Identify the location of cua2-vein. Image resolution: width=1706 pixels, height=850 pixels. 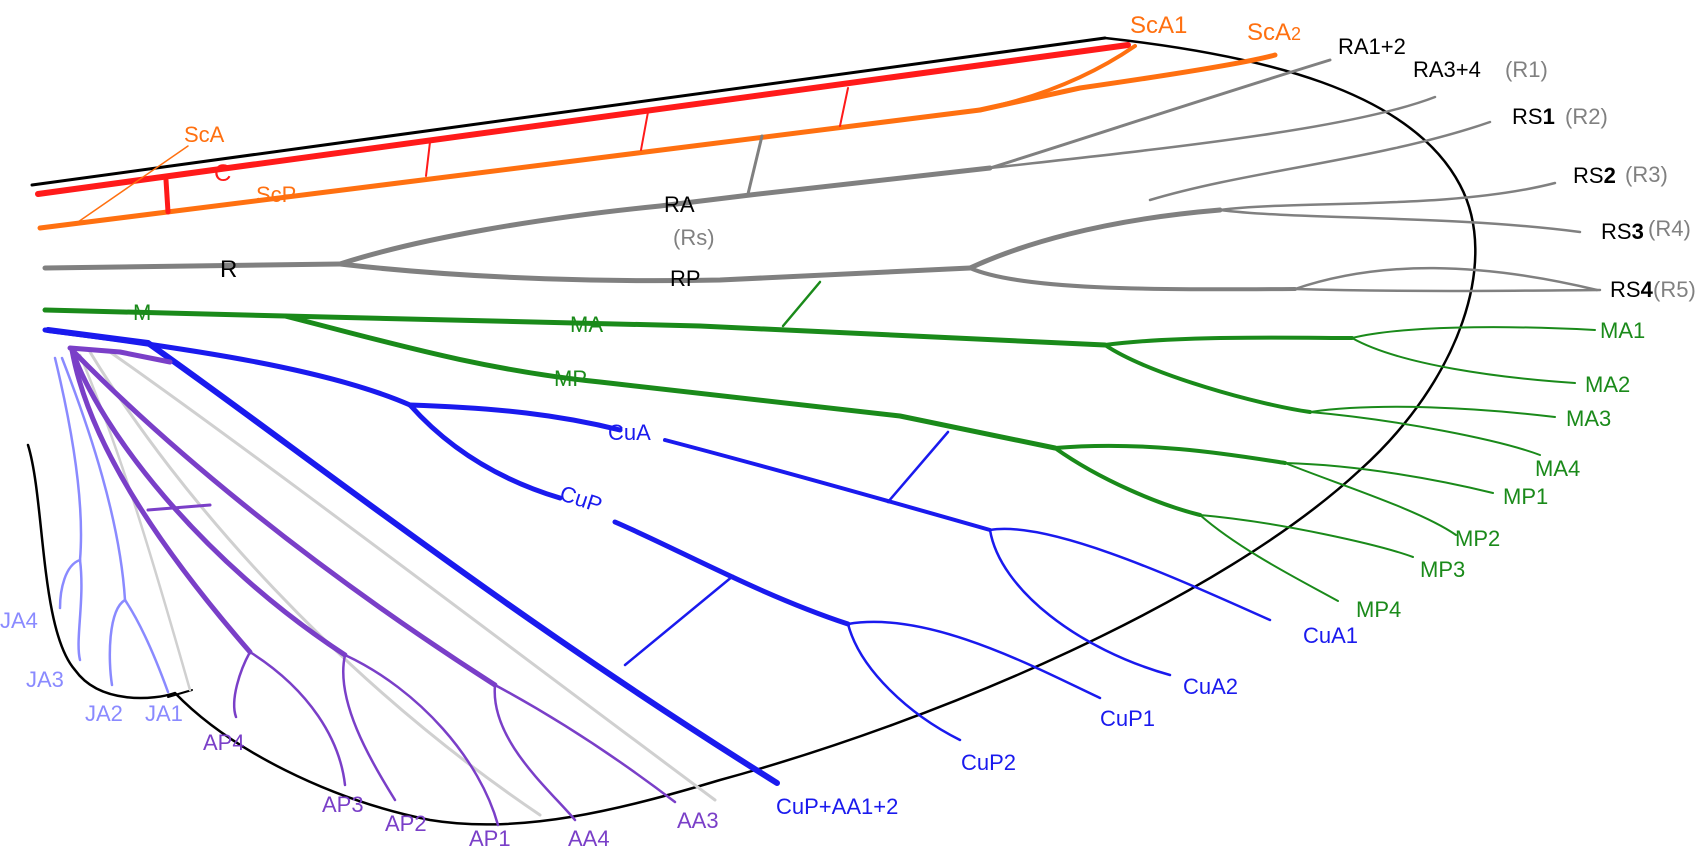
(1080, 602).